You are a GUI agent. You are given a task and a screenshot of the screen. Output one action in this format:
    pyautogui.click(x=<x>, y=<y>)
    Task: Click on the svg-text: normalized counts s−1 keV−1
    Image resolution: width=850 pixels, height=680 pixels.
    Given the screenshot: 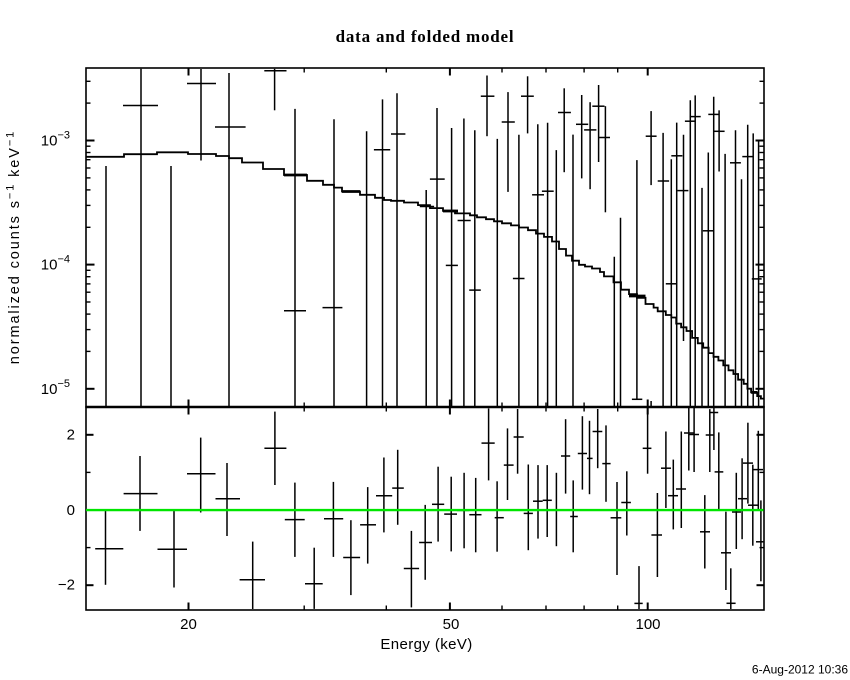 What is the action you would take?
    pyautogui.click(x=14, y=247)
    